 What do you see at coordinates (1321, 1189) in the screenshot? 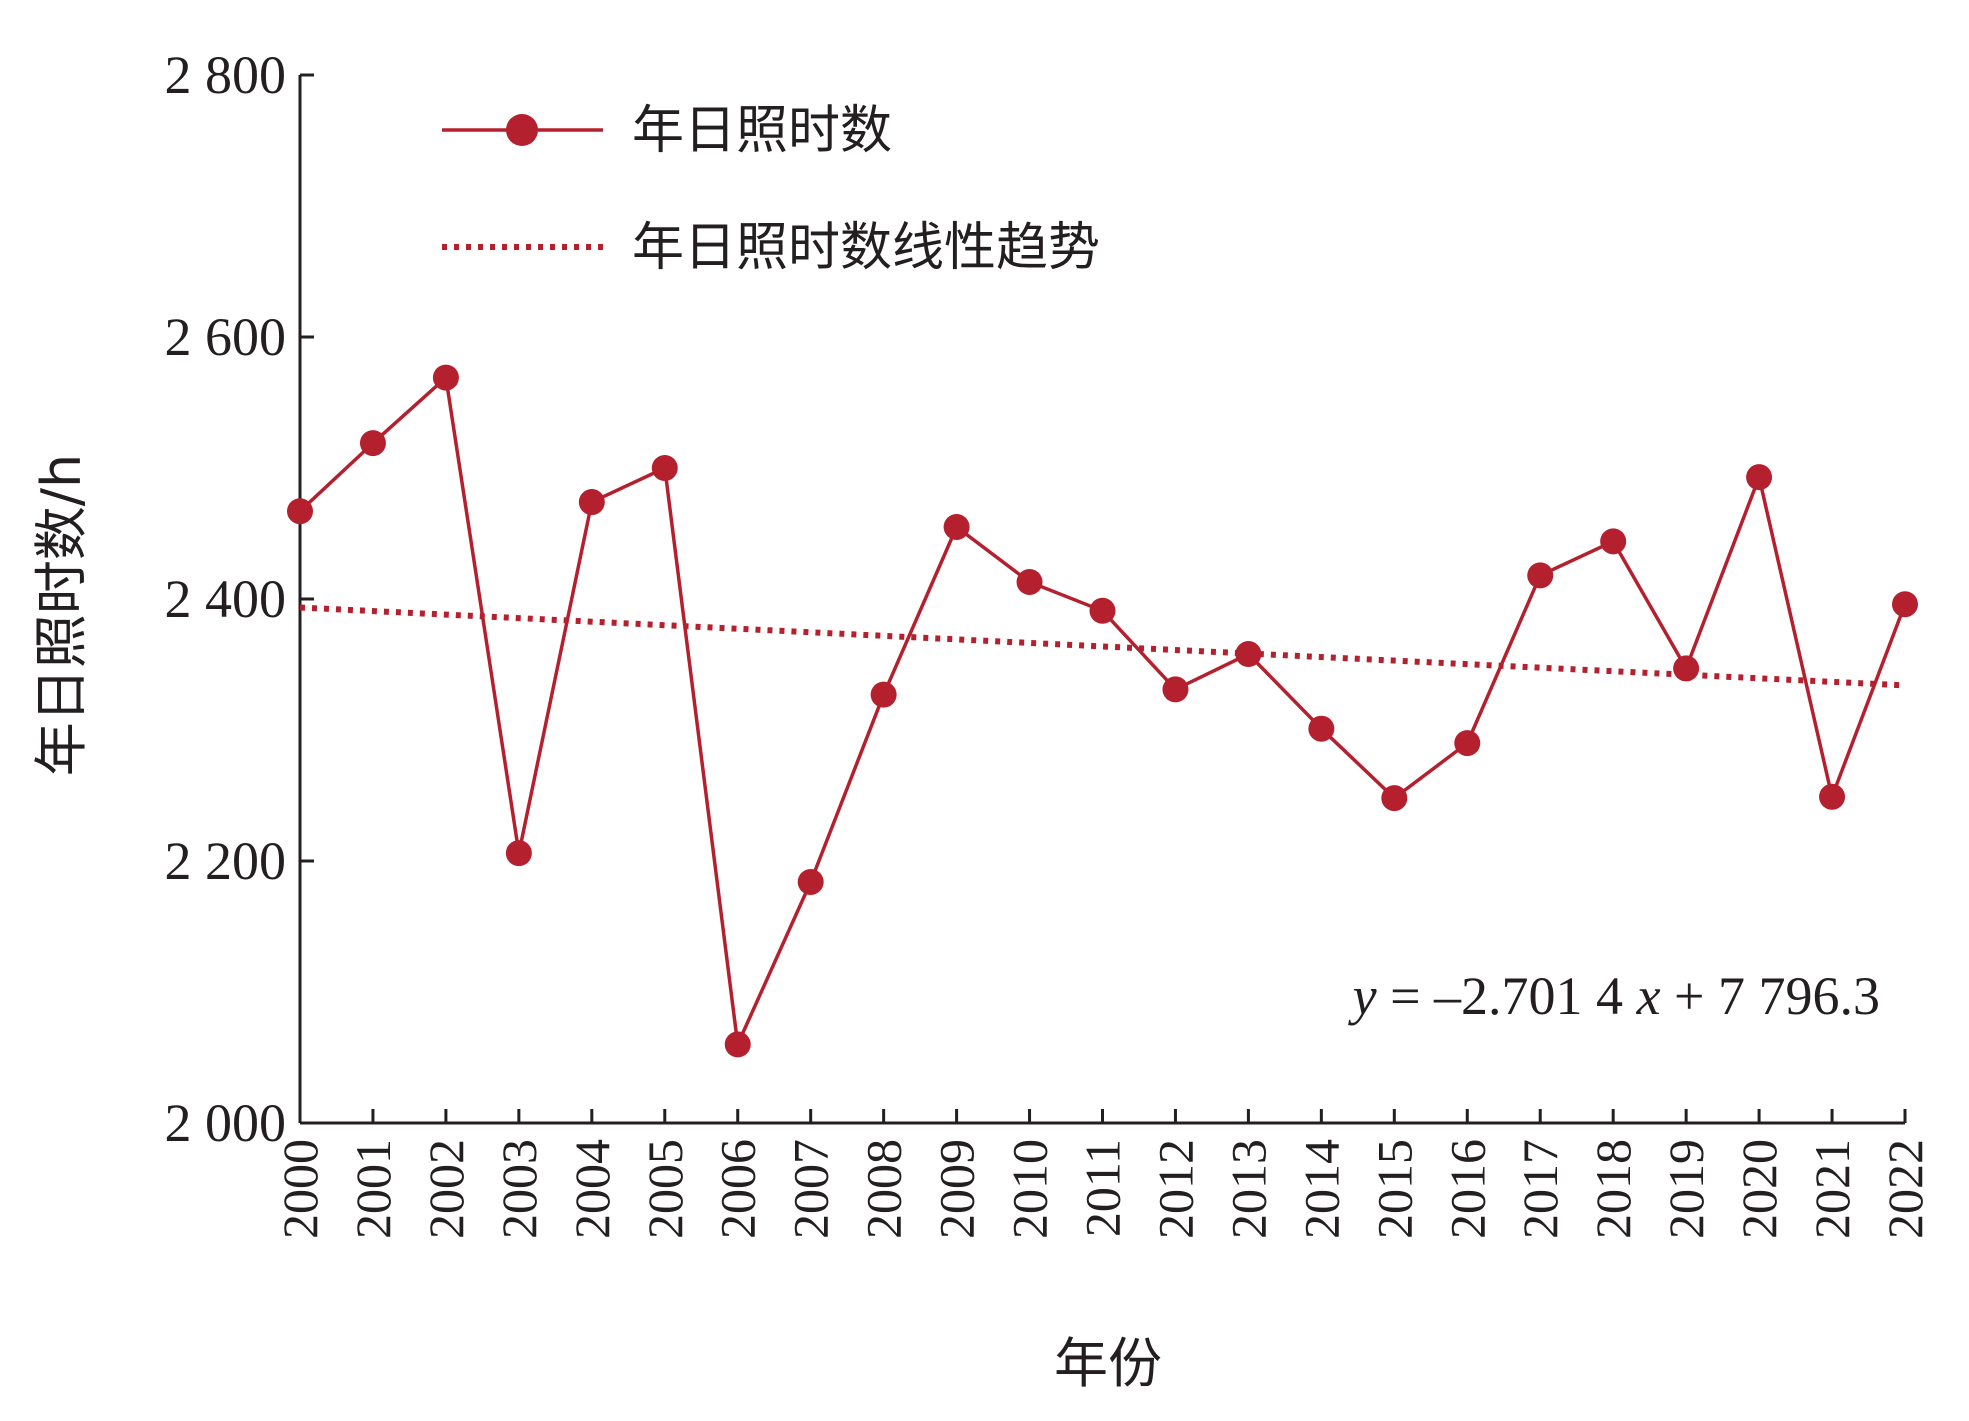
I see `x-tick-label: 2014` at bounding box center [1321, 1189].